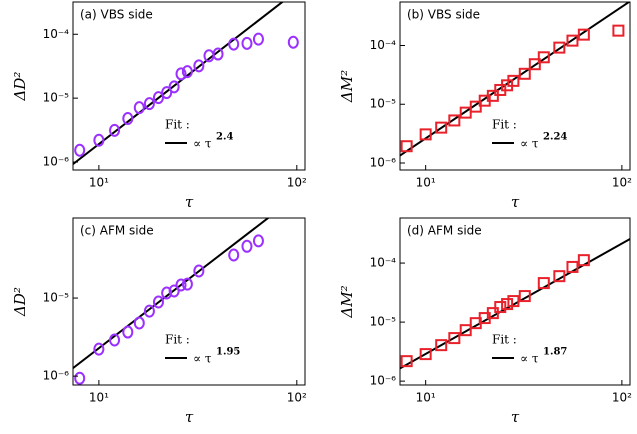 The image size is (637, 434). What do you see at coordinates (117, 231) in the screenshot?
I see `panel-title: (c) AFM side` at bounding box center [117, 231].